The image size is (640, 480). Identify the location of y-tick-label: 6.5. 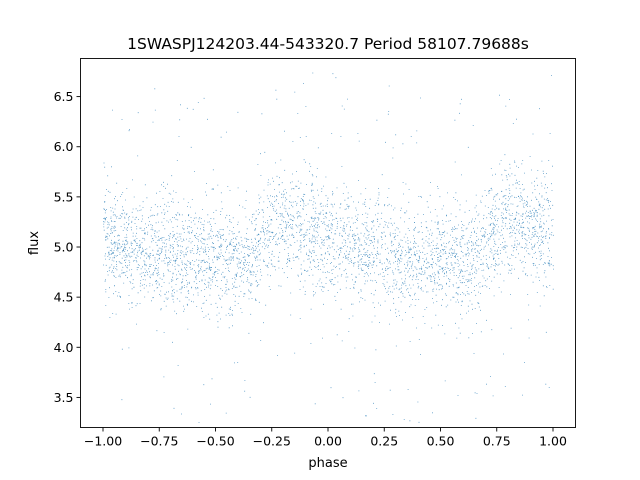
(64, 96).